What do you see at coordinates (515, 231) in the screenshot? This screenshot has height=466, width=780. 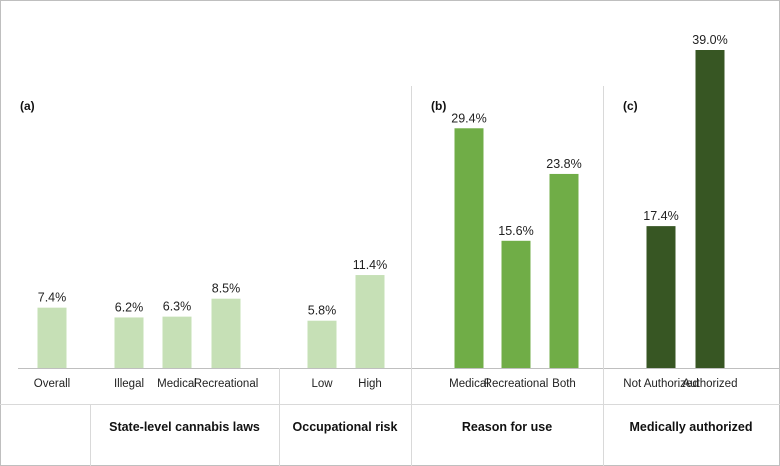 I see `data-label: 15.6%` at bounding box center [515, 231].